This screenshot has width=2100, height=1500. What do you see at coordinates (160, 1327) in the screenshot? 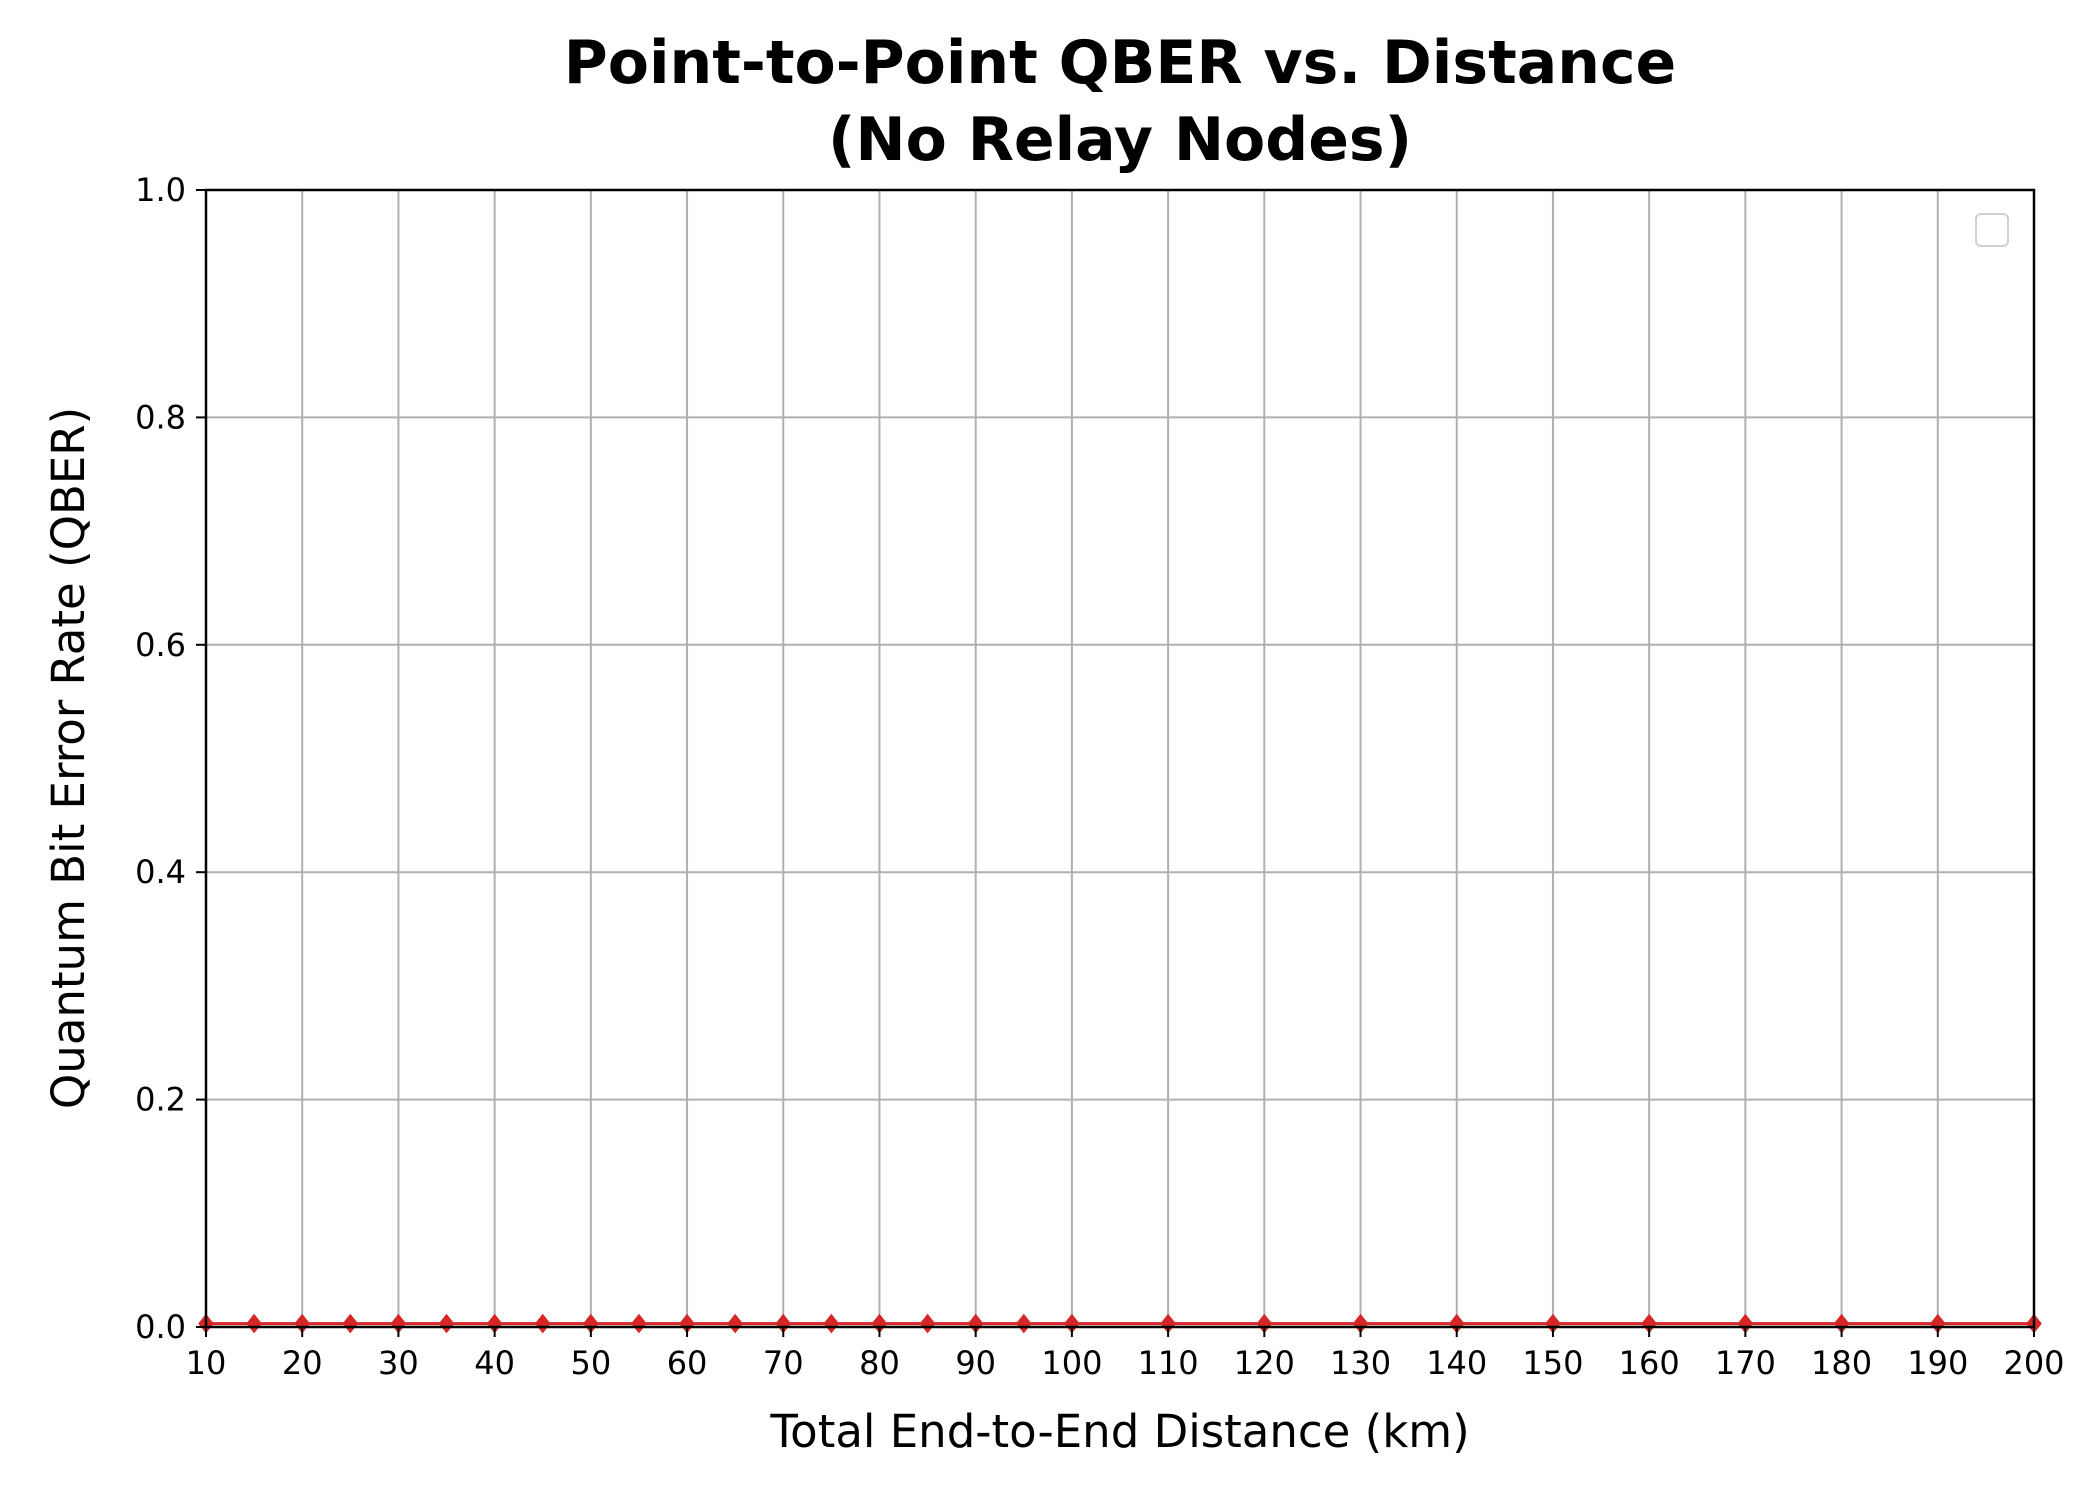
I see `y-tick-label-0: 0.0` at bounding box center [160, 1327].